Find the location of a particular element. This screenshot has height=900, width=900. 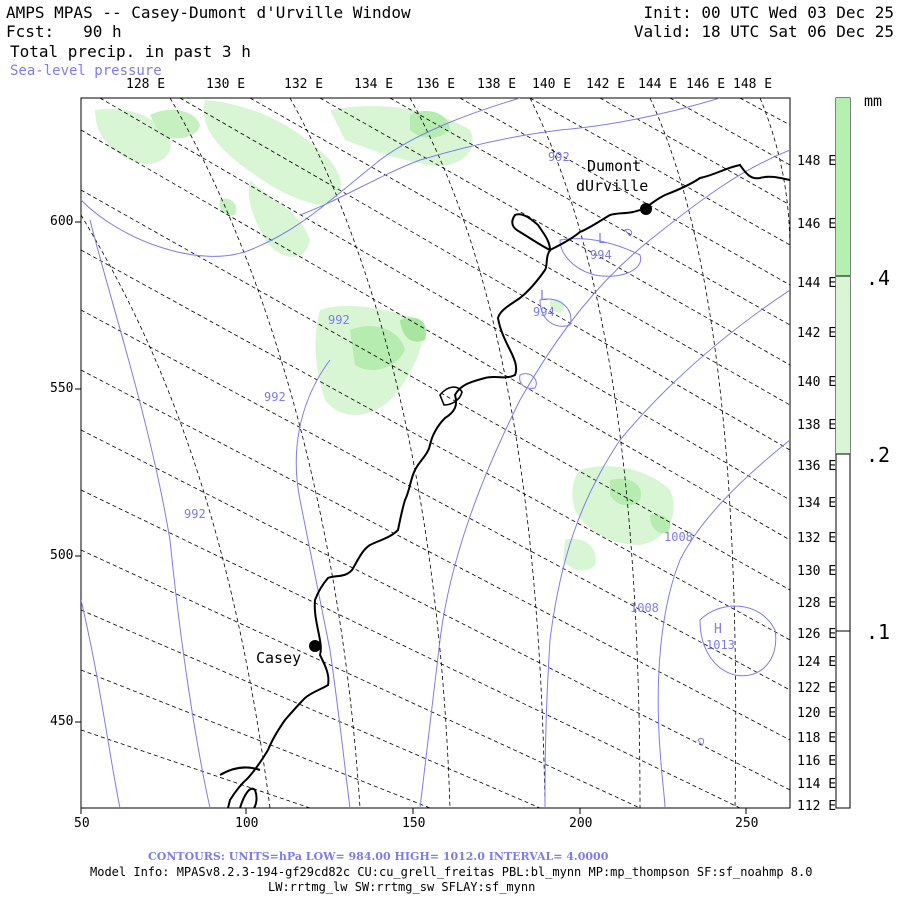

valid-time: Valid: 18 UTC Sat 06 Dec 25 is located at coordinates (763, 31).